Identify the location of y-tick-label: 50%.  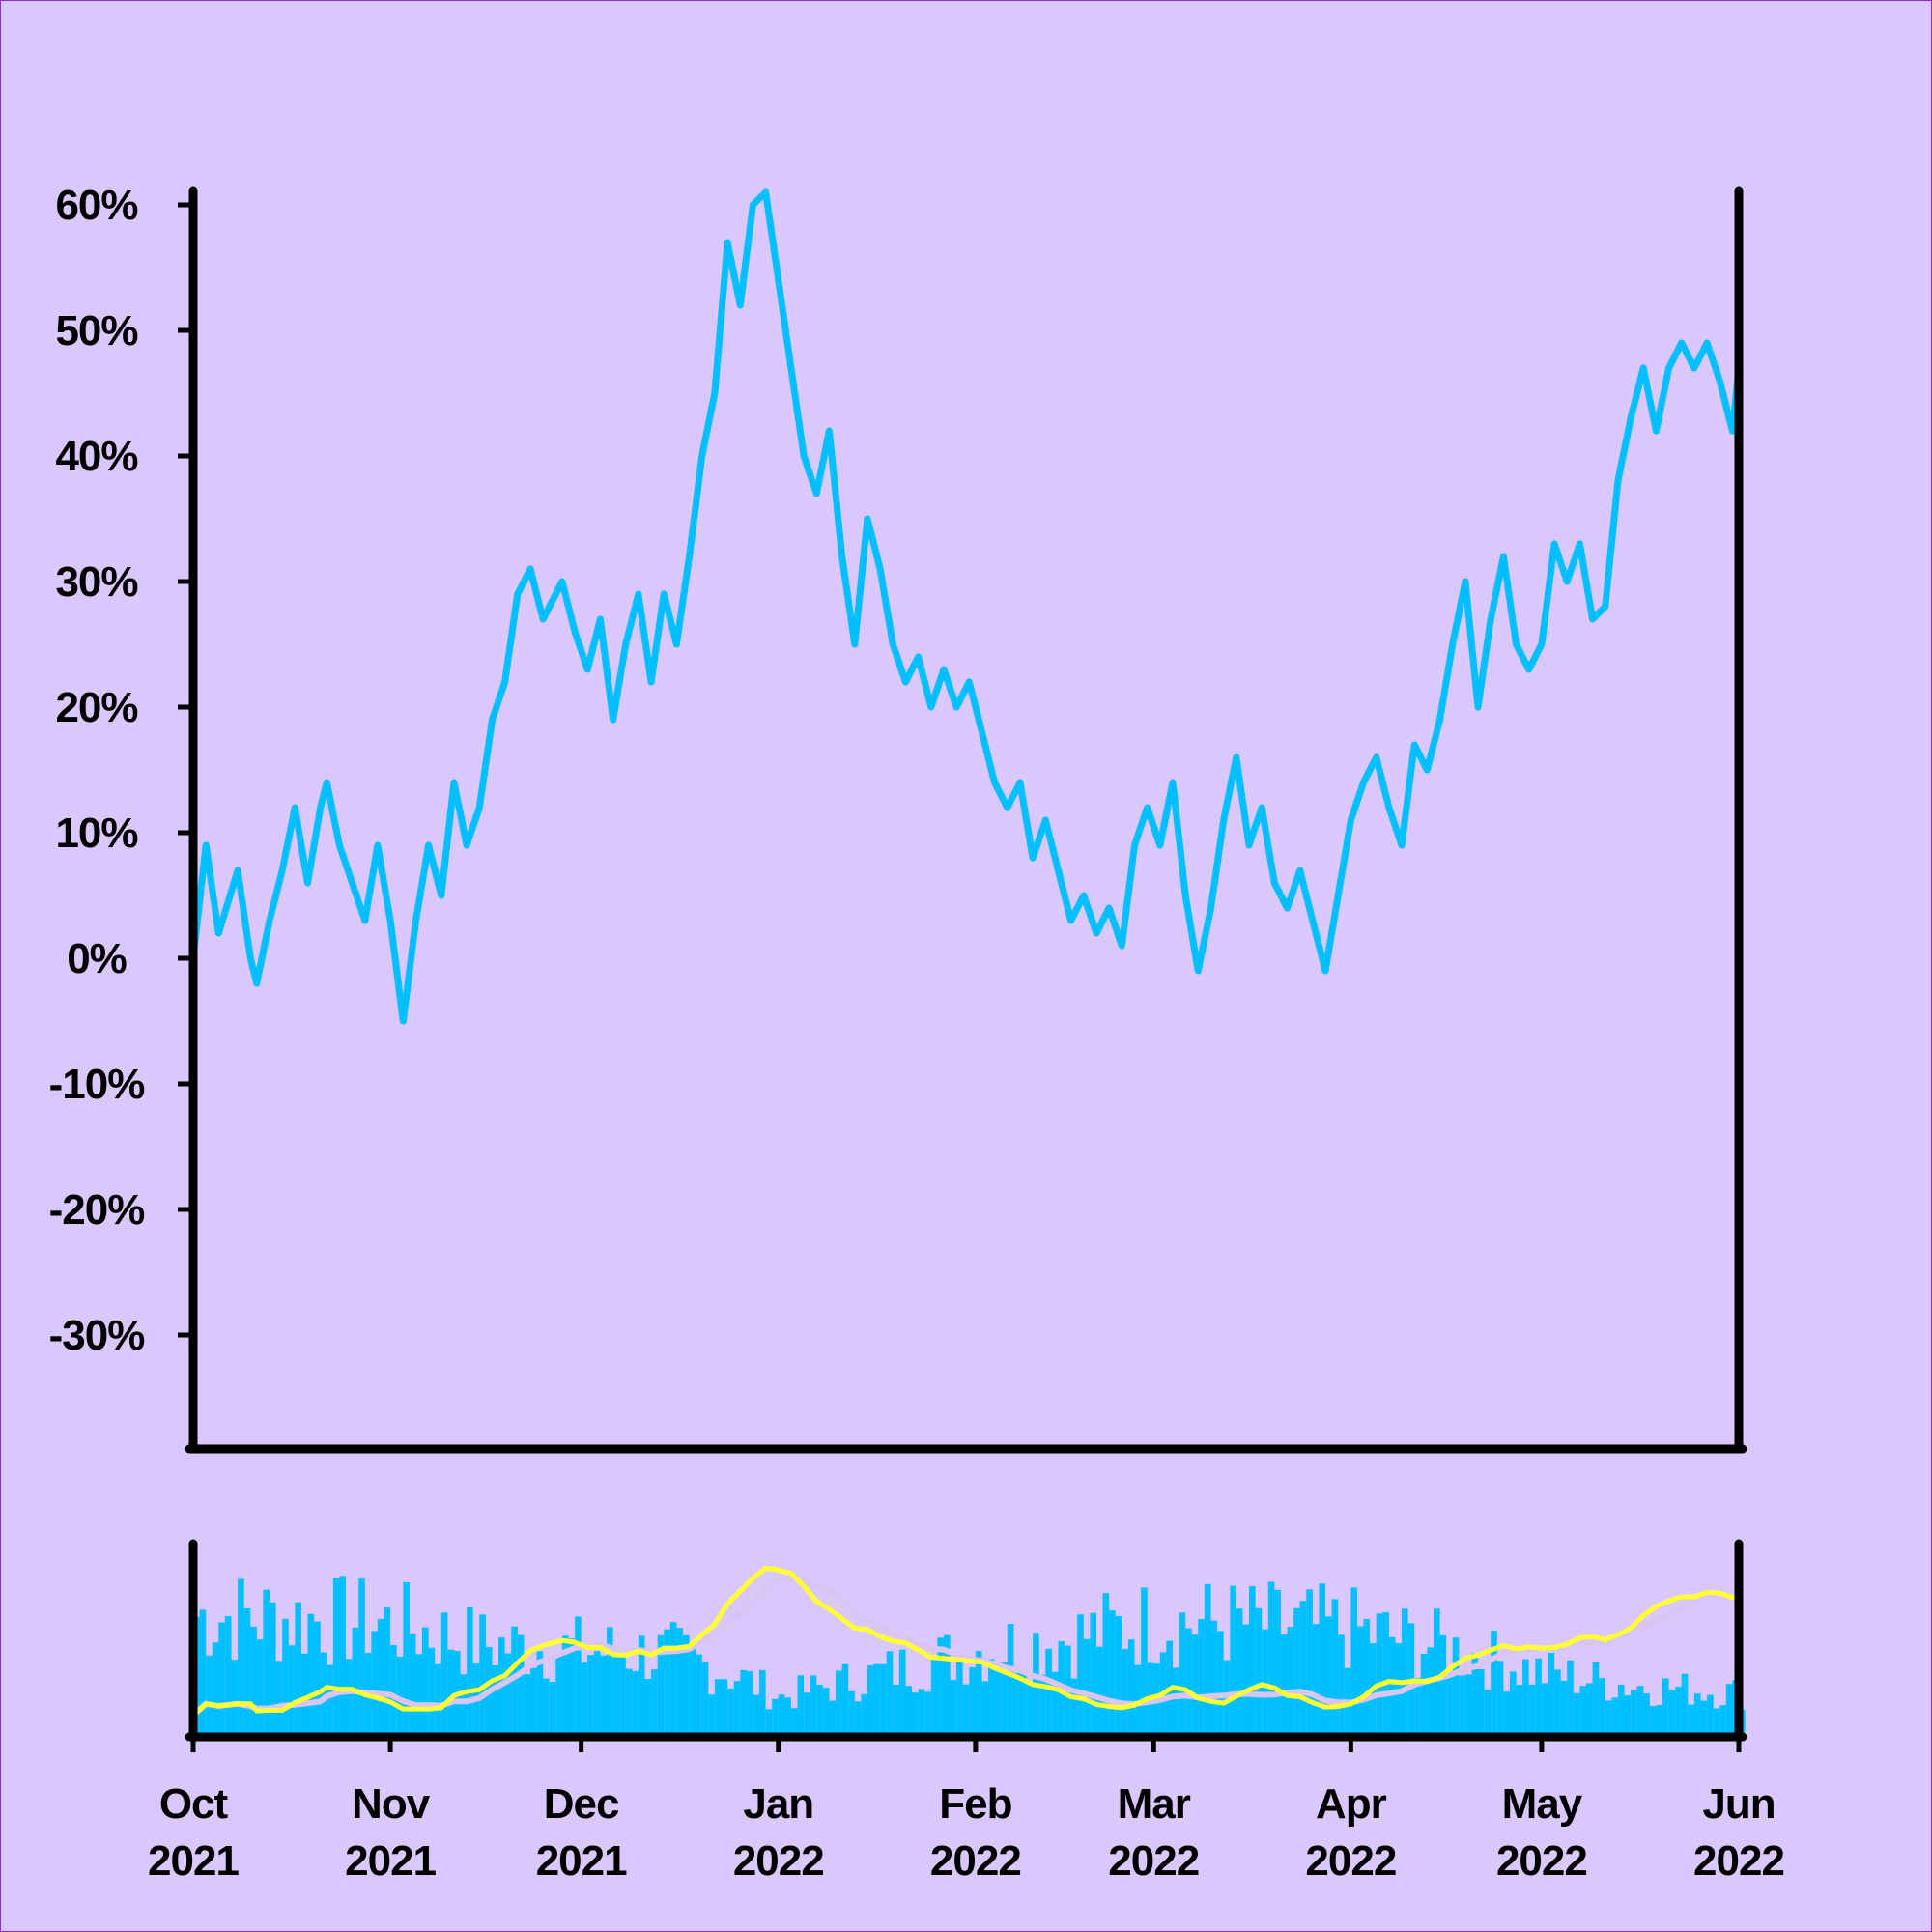
(96, 331).